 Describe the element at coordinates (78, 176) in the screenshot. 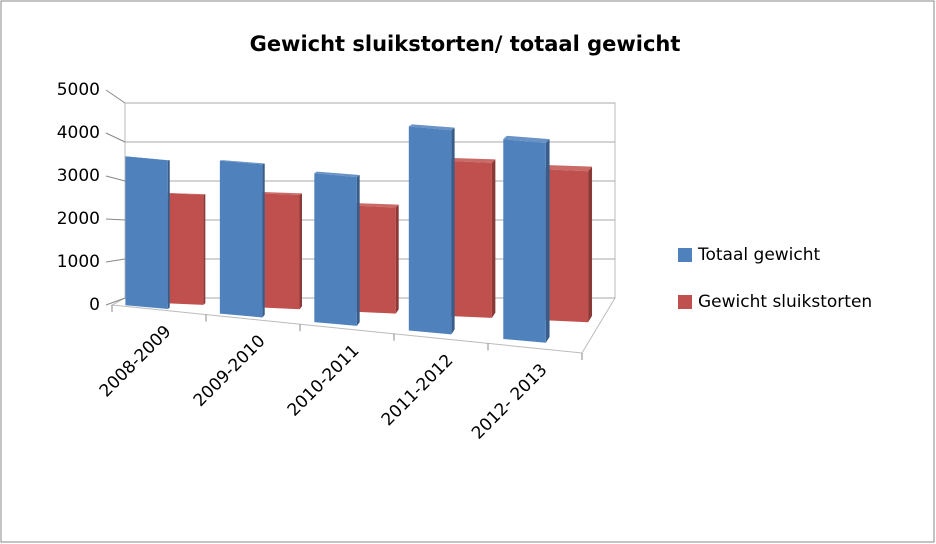

I see `y-tick-label: 3000` at that location.